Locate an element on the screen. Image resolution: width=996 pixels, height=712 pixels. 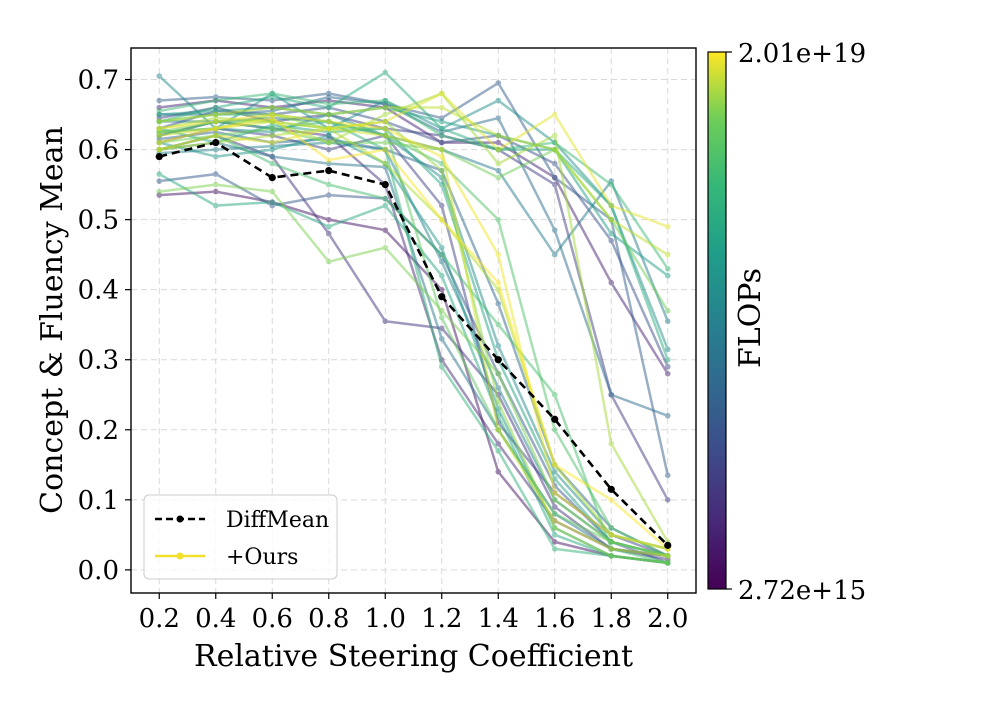
y-tick-label: 0.1 is located at coordinates (98, 501).